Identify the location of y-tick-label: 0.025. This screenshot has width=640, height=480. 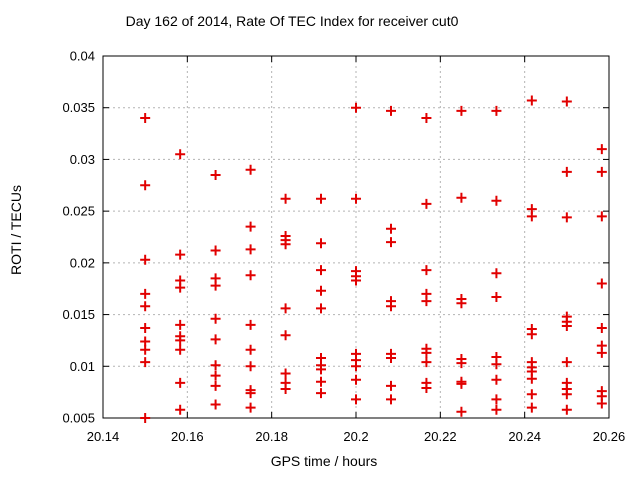
(78, 211).